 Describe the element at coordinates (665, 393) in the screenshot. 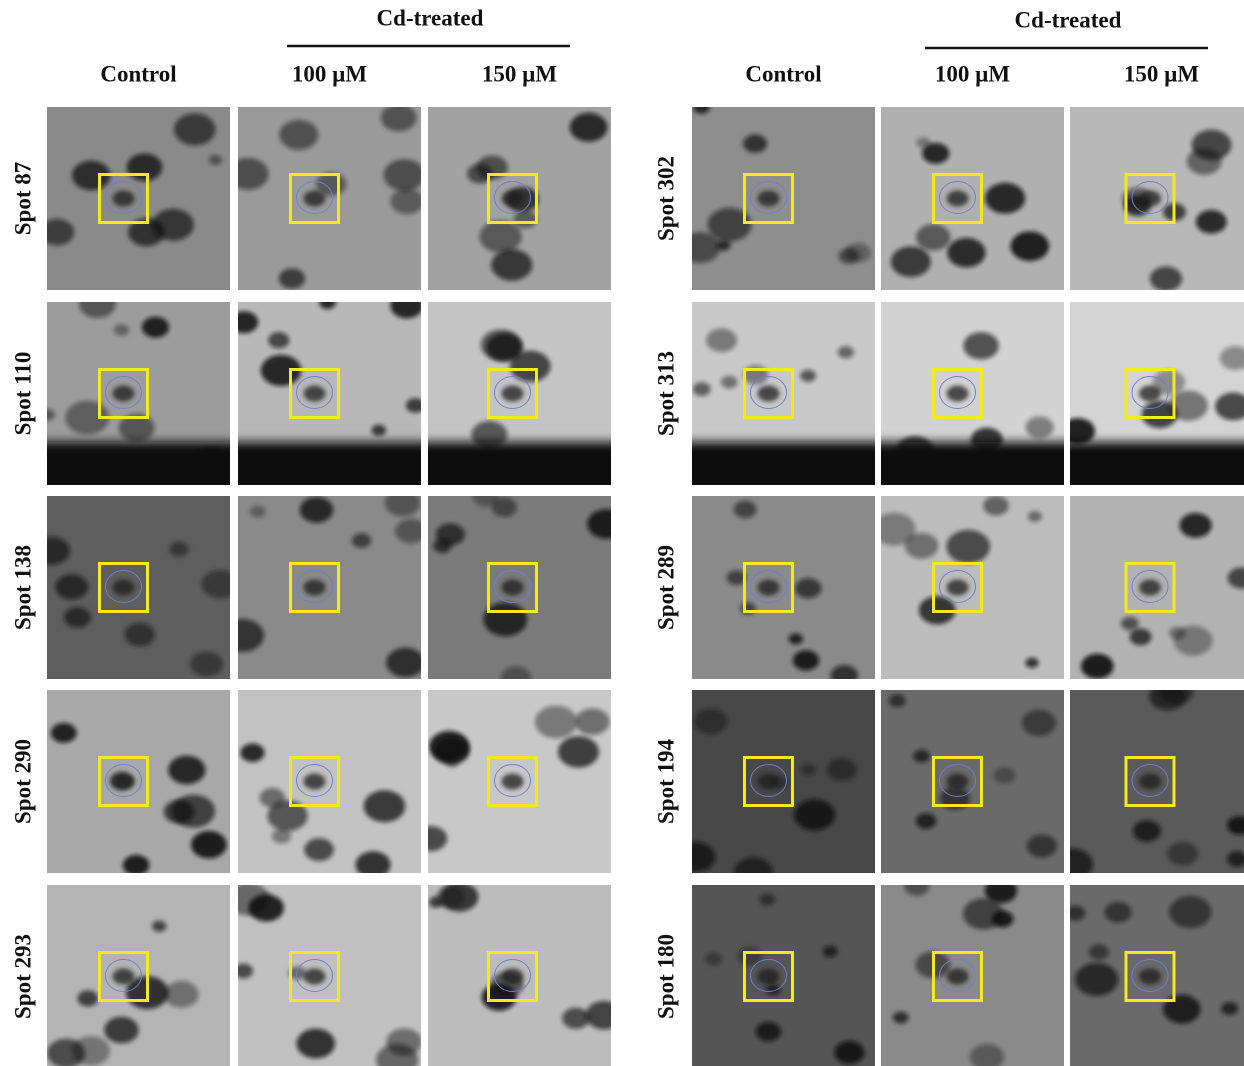

I see `row-label: Spot 313` at that location.